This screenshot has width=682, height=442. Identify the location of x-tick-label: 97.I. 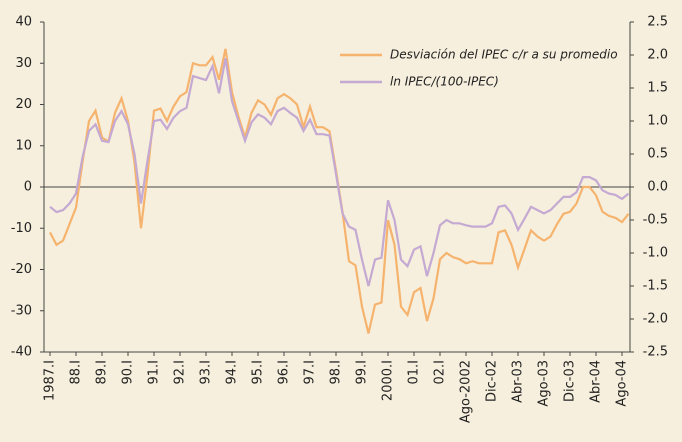
(310, 372).